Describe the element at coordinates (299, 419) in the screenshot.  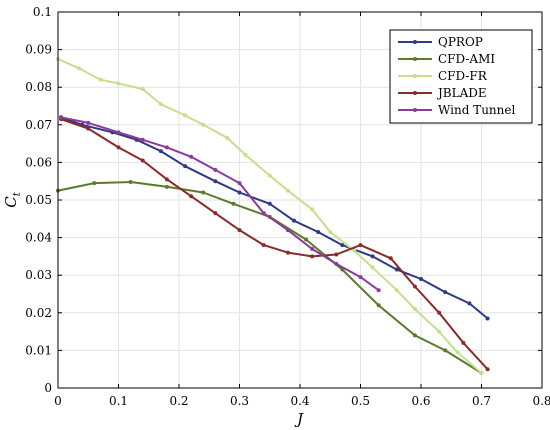
I see `x-axis-label: J` at that location.